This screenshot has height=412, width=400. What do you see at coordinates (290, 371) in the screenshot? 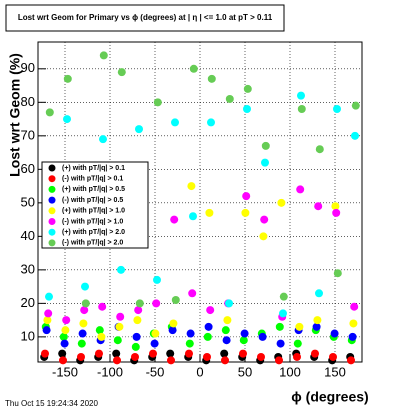
I see `x-tick-label: 100` at bounding box center [290, 371].